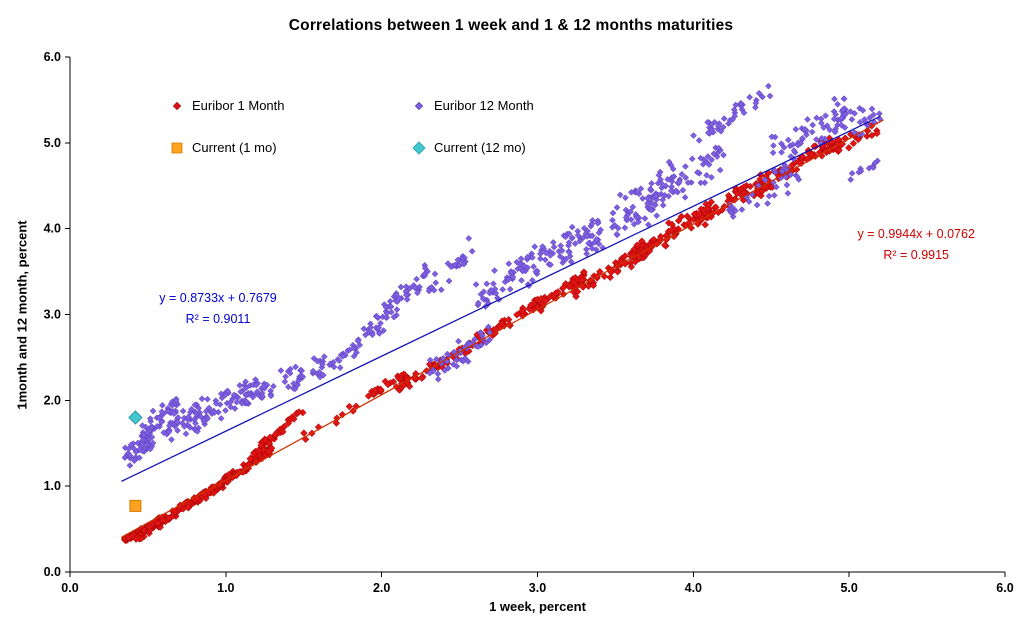 This screenshot has width=1022, height=627. I want to click on y-tick-label: 4.0, so click(52, 229).